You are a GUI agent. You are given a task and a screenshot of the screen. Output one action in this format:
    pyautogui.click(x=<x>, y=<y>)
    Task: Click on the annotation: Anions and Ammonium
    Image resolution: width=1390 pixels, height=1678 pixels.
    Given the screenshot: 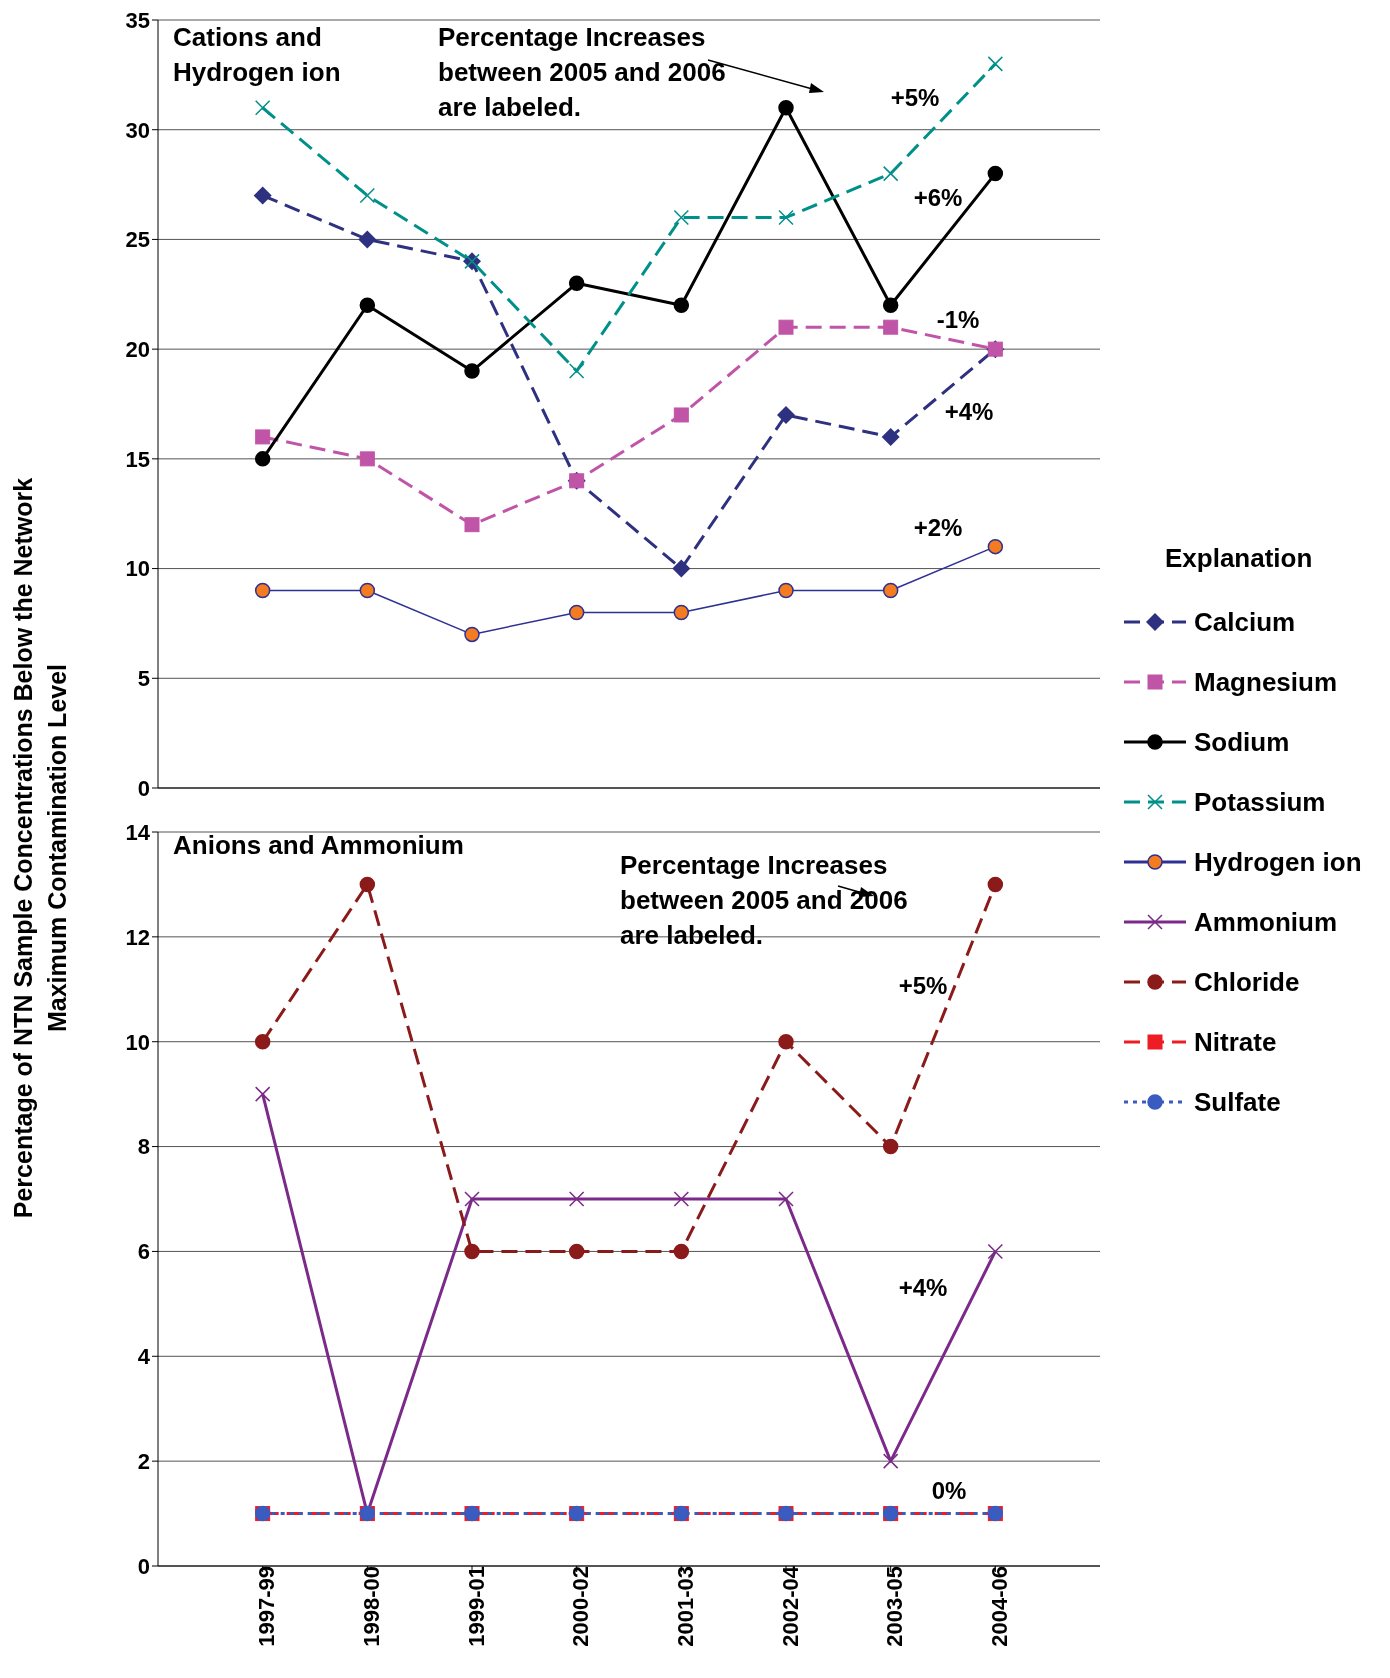 What is the action you would take?
    pyautogui.click(x=319, y=845)
    